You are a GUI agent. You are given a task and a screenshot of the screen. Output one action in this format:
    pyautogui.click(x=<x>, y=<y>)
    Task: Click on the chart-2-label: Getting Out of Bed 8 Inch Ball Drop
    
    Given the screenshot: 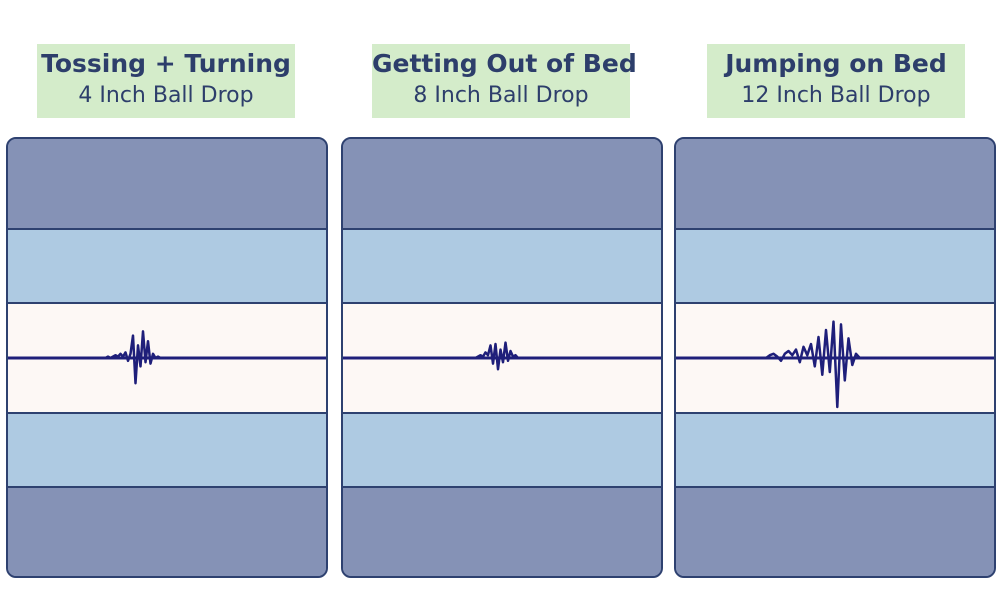 What is the action you would take?
    pyautogui.click(x=504, y=81)
    